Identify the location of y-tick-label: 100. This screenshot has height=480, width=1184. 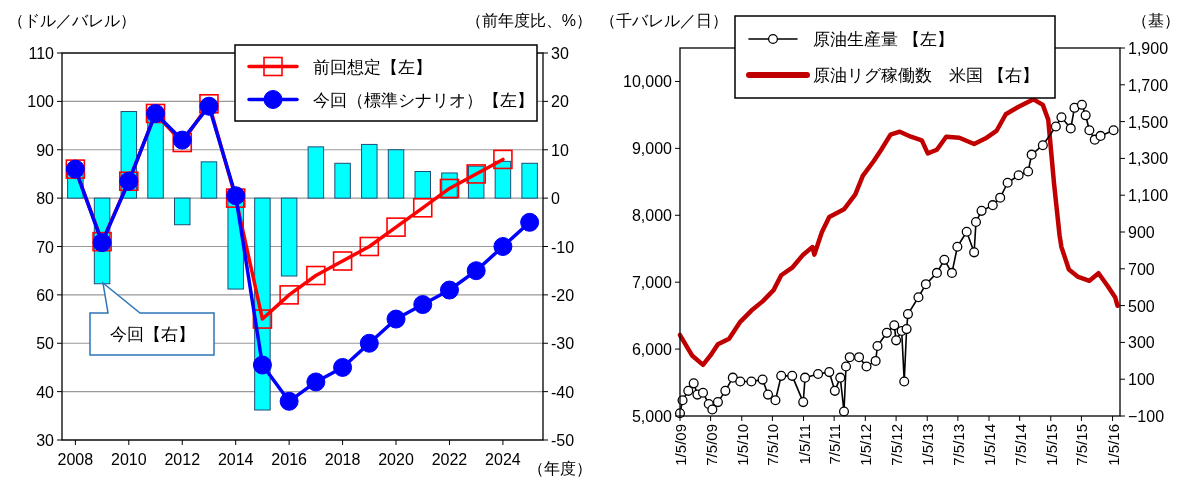
(41, 102).